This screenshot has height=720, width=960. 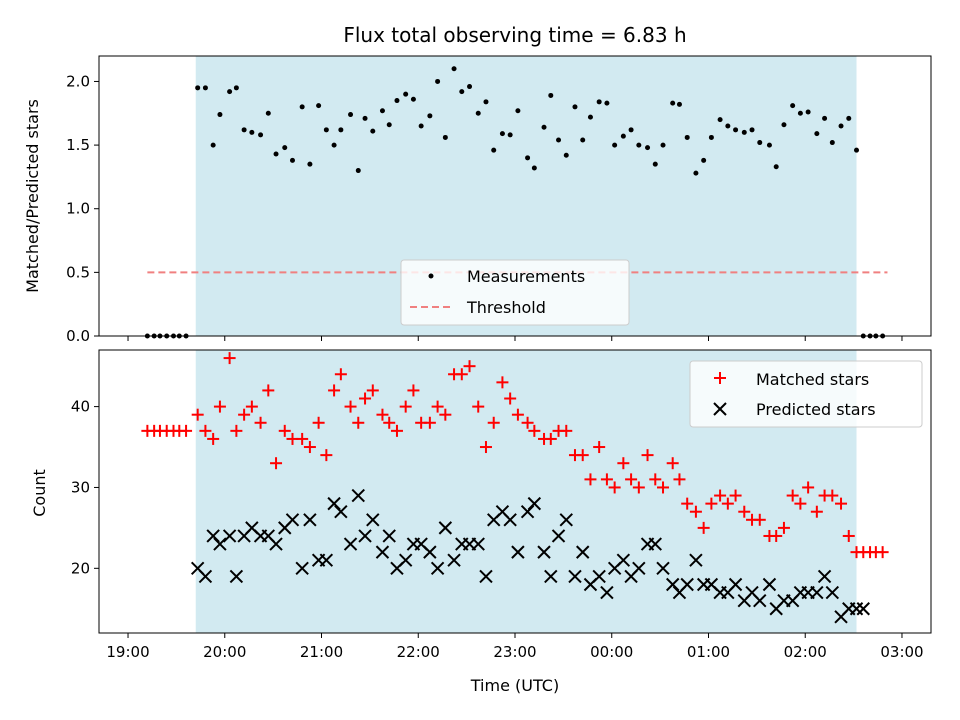 What do you see at coordinates (515, 292) in the screenshot?
I see `top-legend: Measurements Threshold` at bounding box center [515, 292].